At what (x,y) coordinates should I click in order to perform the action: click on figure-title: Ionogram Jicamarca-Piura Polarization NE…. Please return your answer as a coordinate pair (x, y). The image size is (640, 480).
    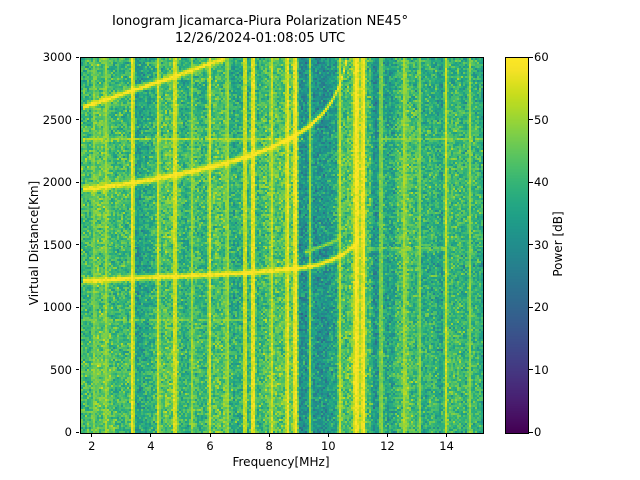
    Looking at the image, I should click on (260, 30).